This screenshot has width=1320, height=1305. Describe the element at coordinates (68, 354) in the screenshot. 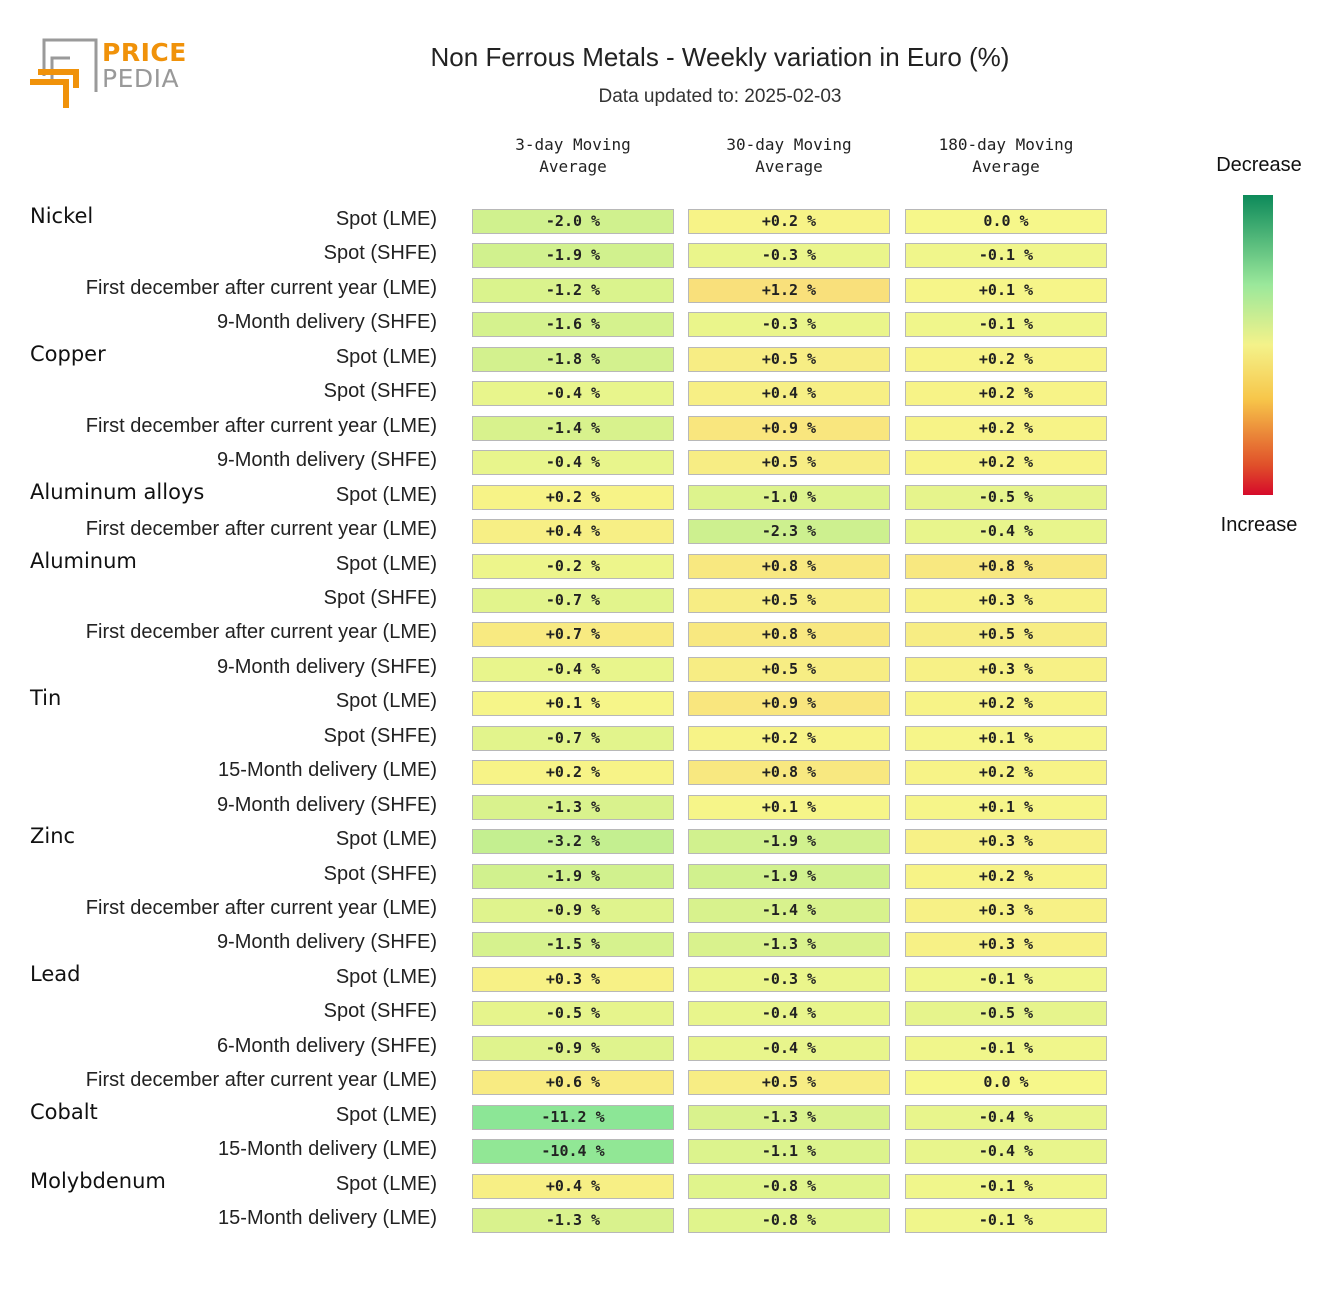

I see `group-label: Copper` at that location.